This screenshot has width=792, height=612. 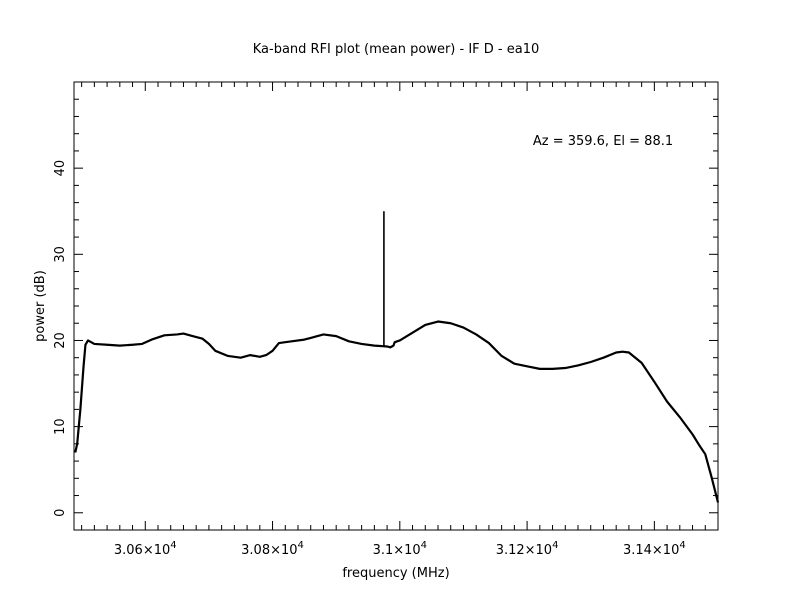 I want to click on x-tick-label: 3.1×104, so click(x=400, y=549).